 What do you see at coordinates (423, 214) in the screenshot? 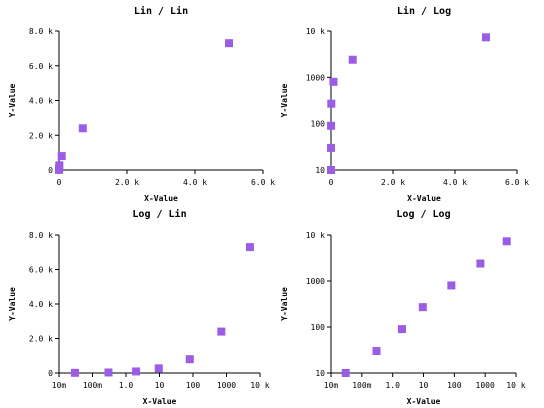
I see `panel-title: Log / Log` at bounding box center [423, 214].